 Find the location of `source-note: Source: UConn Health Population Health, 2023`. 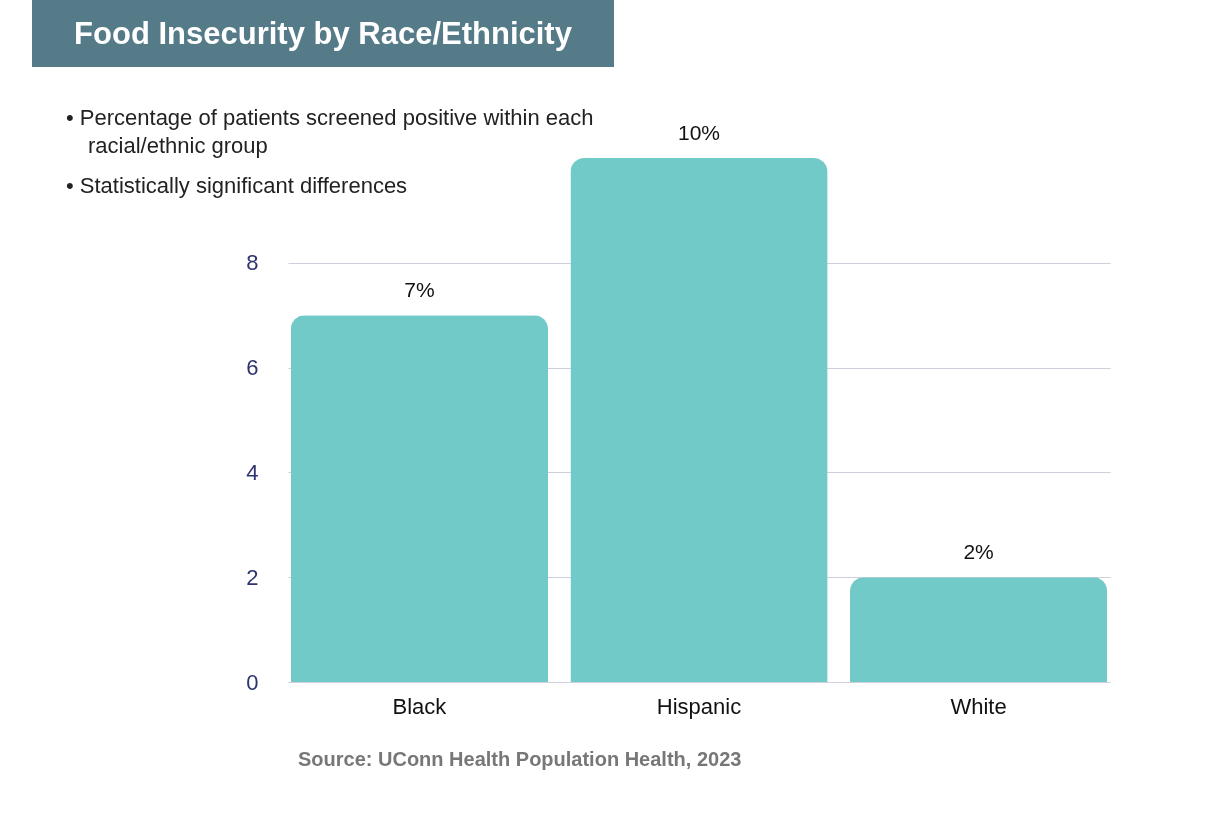

source-note: Source: UConn Health Population Health, 2023 is located at coordinates (520, 759).